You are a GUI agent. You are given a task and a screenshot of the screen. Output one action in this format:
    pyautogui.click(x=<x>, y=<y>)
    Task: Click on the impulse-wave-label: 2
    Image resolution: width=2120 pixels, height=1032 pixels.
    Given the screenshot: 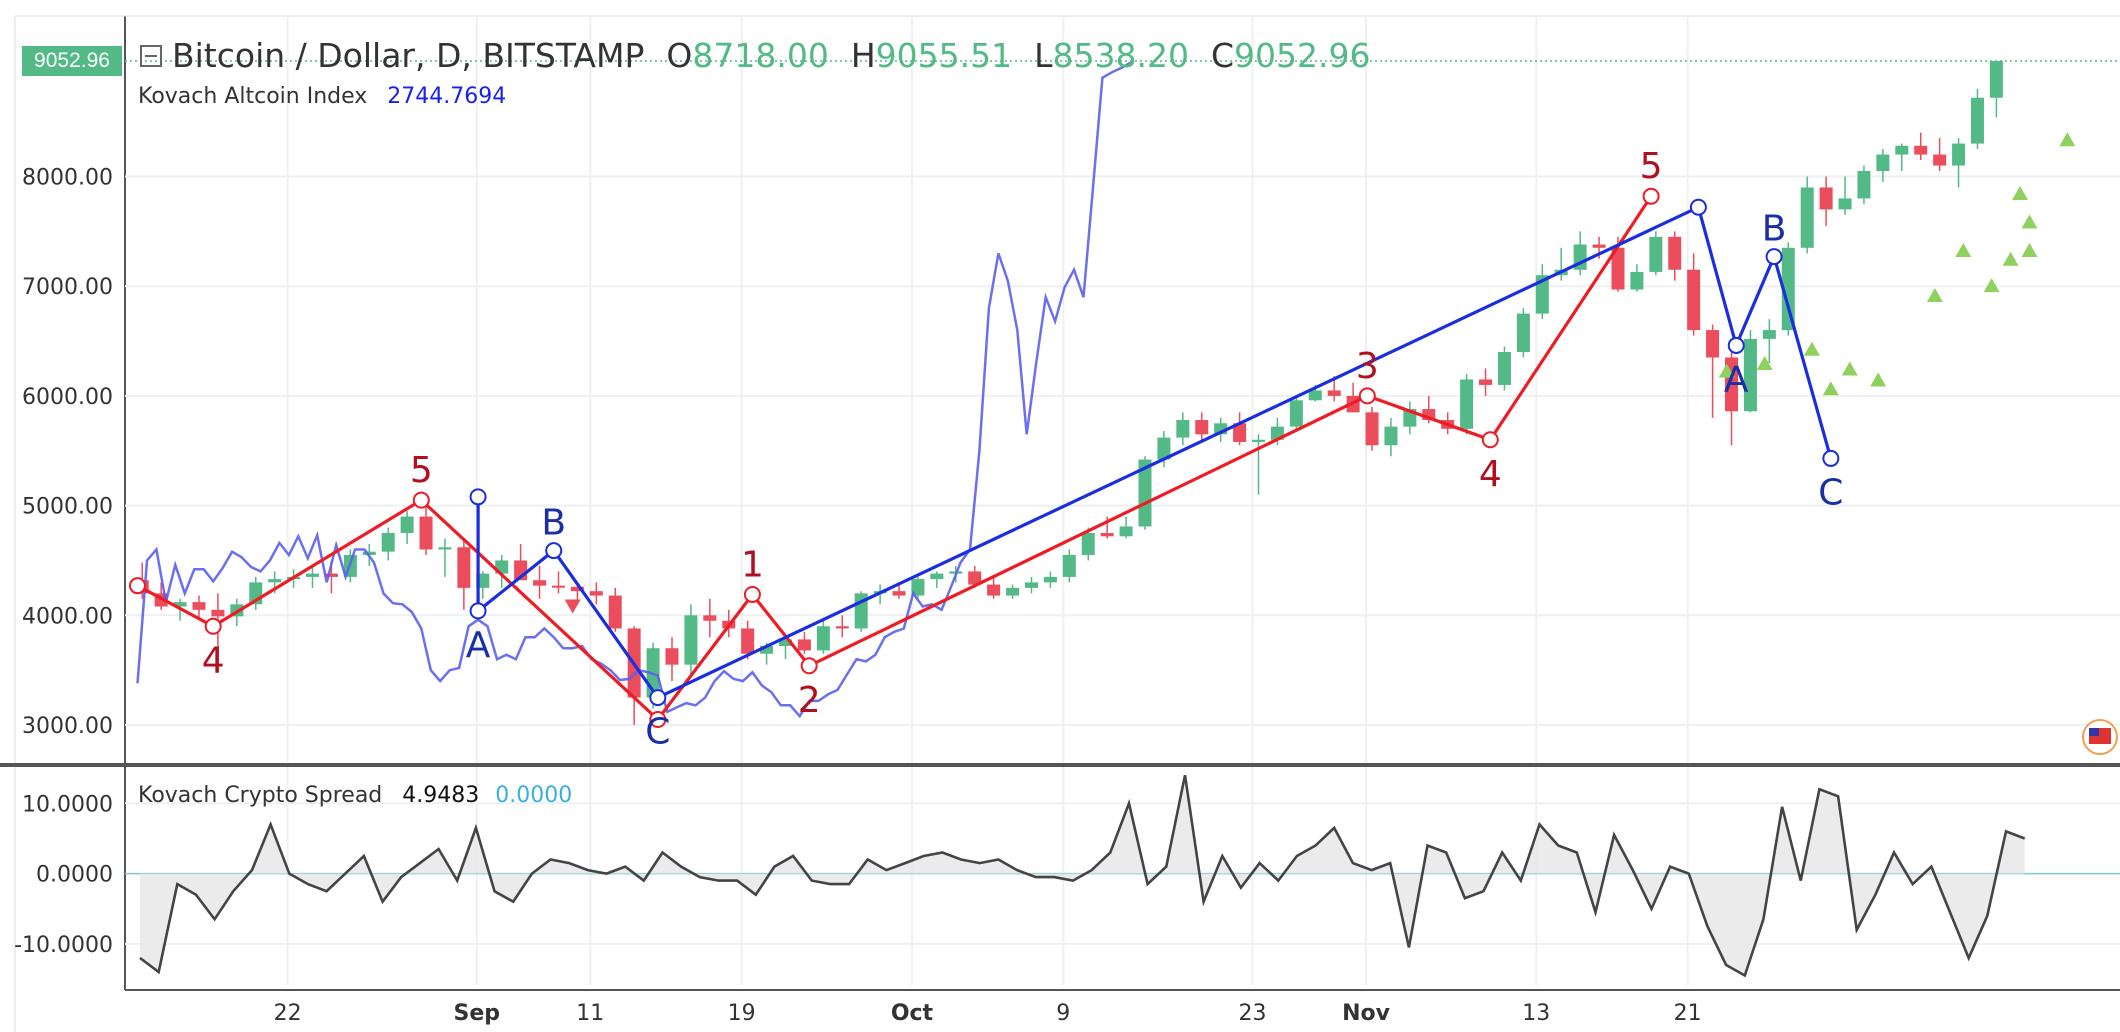 What is the action you would take?
    pyautogui.click(x=809, y=700)
    